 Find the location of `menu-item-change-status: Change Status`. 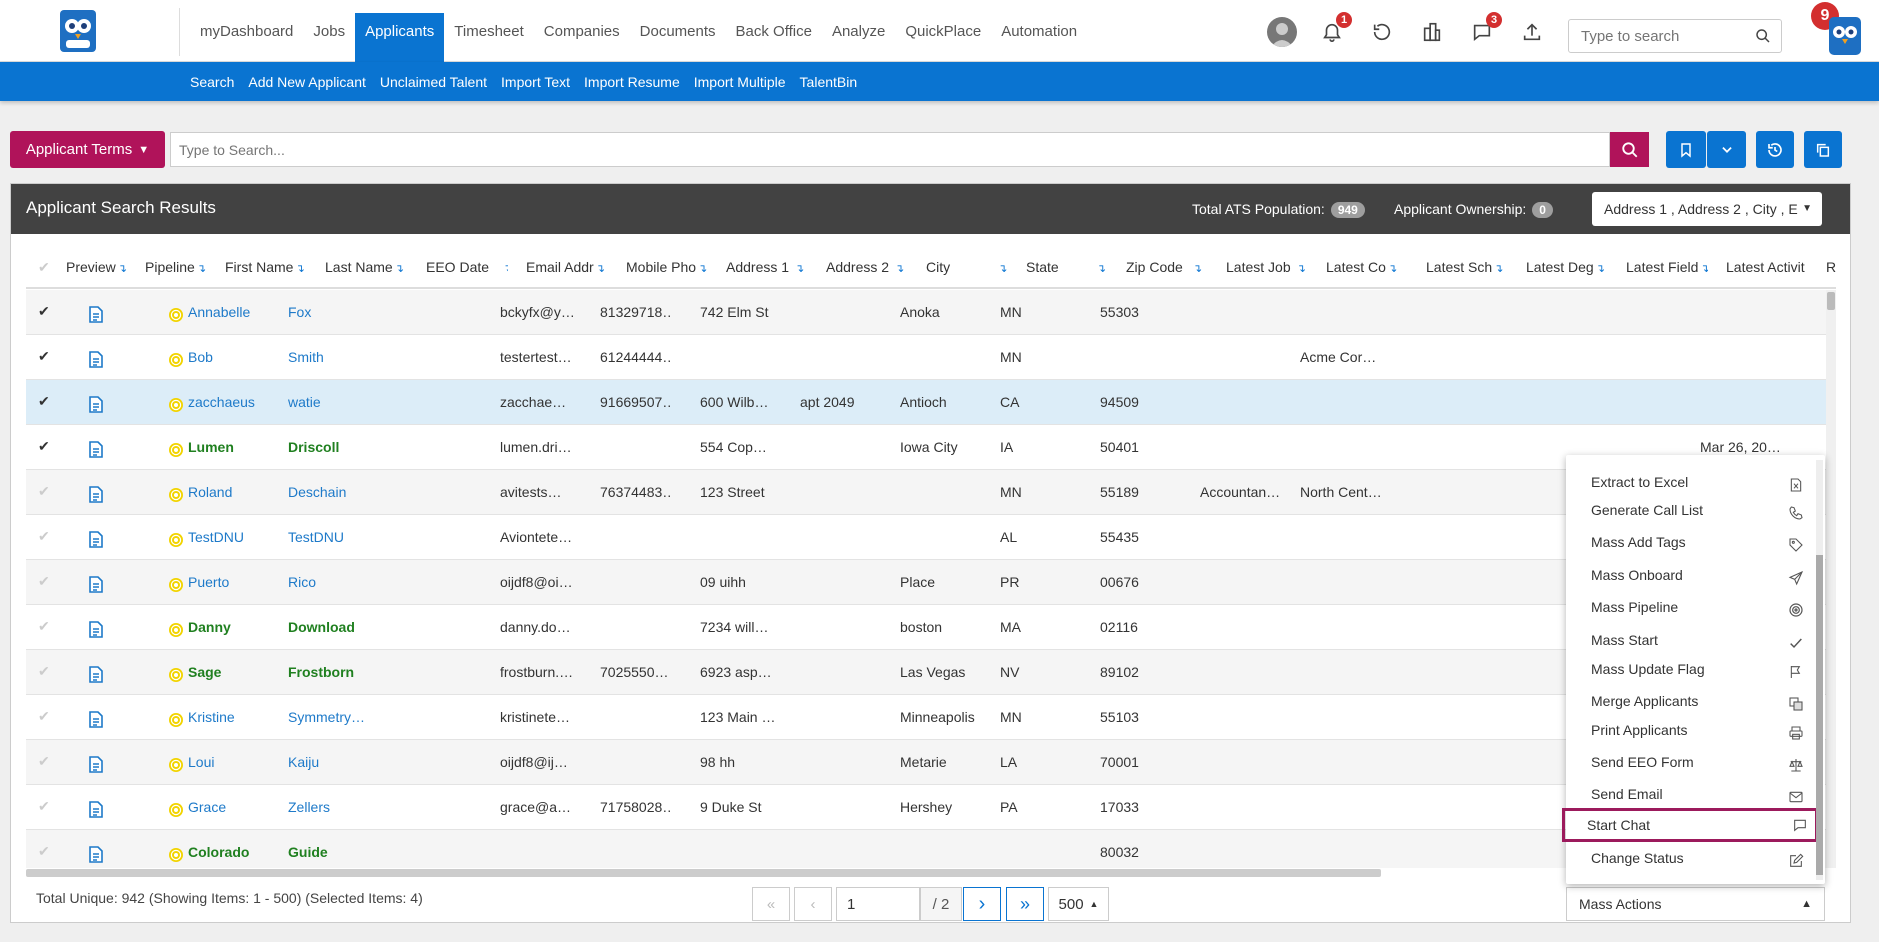

menu-item-change-status: Change Status is located at coordinates (1690, 858).